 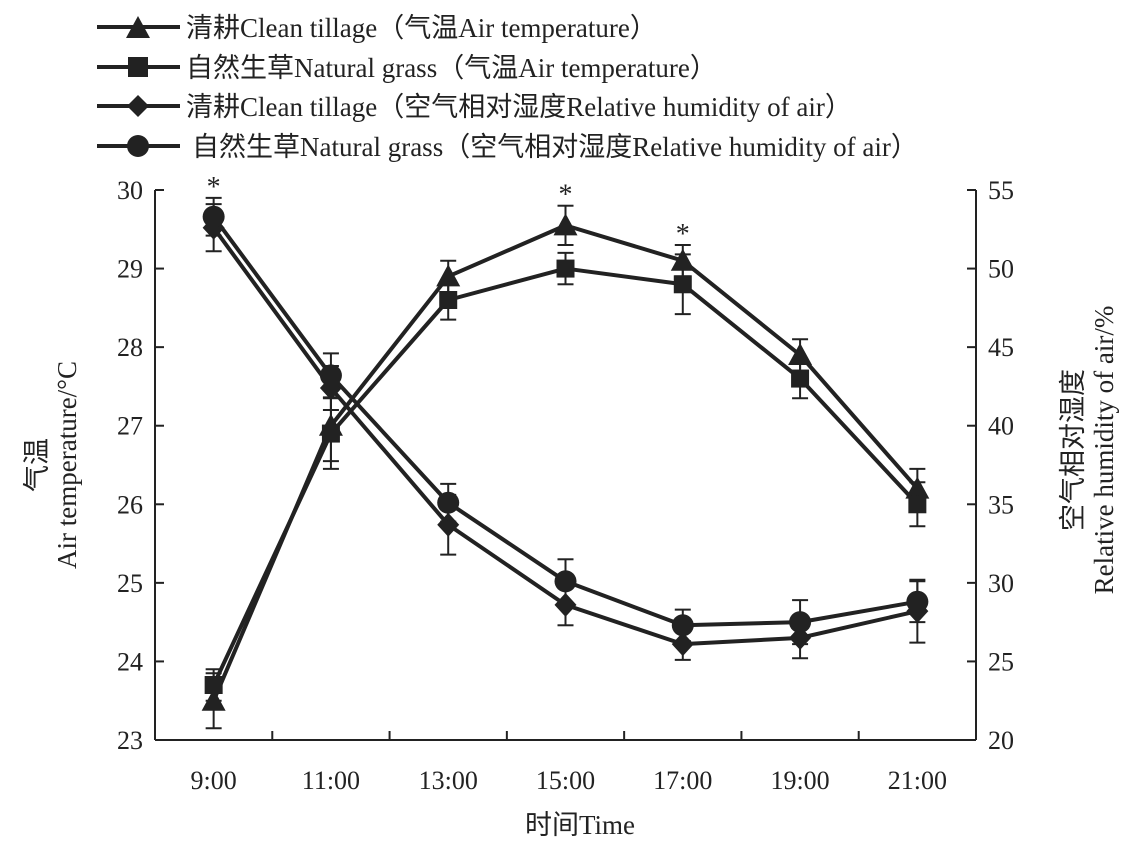 What do you see at coordinates (130, 583) in the screenshot?
I see `left-tick-label: 25` at bounding box center [130, 583].